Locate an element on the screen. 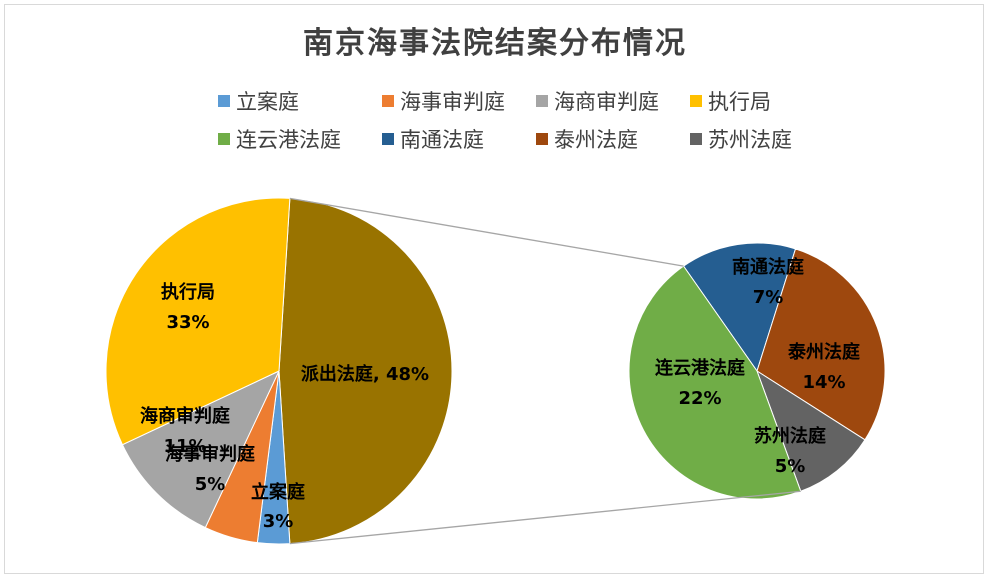  data-label-value: 33% is located at coordinates (187, 322).